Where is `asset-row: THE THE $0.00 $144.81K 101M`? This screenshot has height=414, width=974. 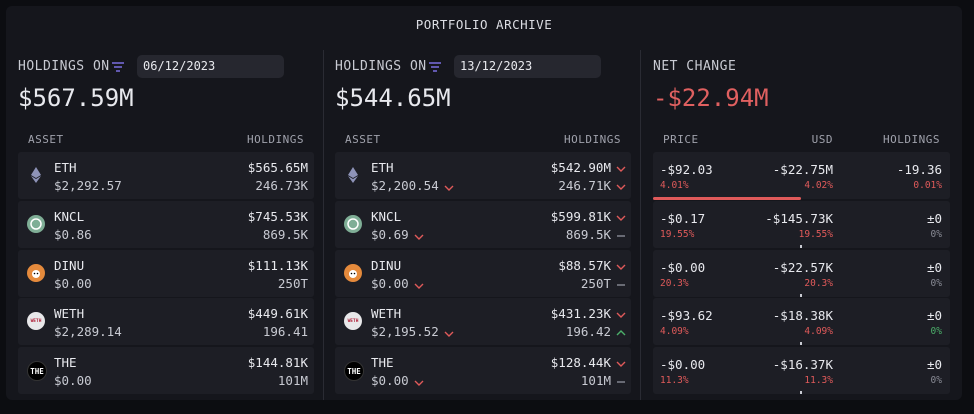
asset-row: THE THE $0.00 $144.81K 101M is located at coordinates (166, 370).